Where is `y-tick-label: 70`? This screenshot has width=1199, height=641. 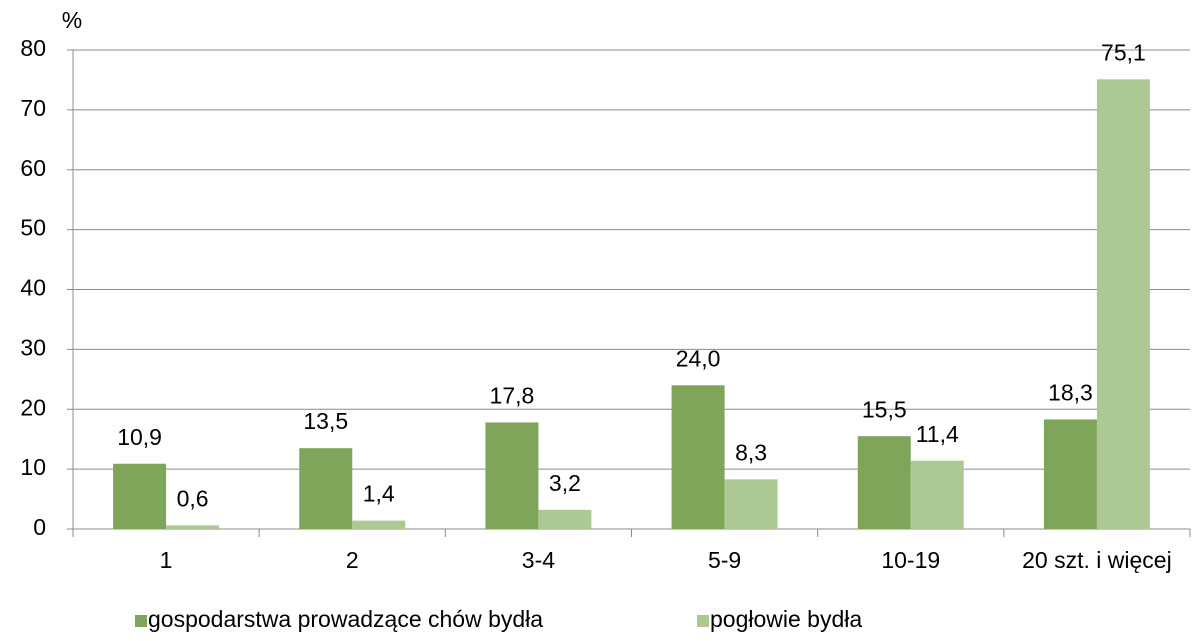
y-tick-label: 70 is located at coordinates (33, 108).